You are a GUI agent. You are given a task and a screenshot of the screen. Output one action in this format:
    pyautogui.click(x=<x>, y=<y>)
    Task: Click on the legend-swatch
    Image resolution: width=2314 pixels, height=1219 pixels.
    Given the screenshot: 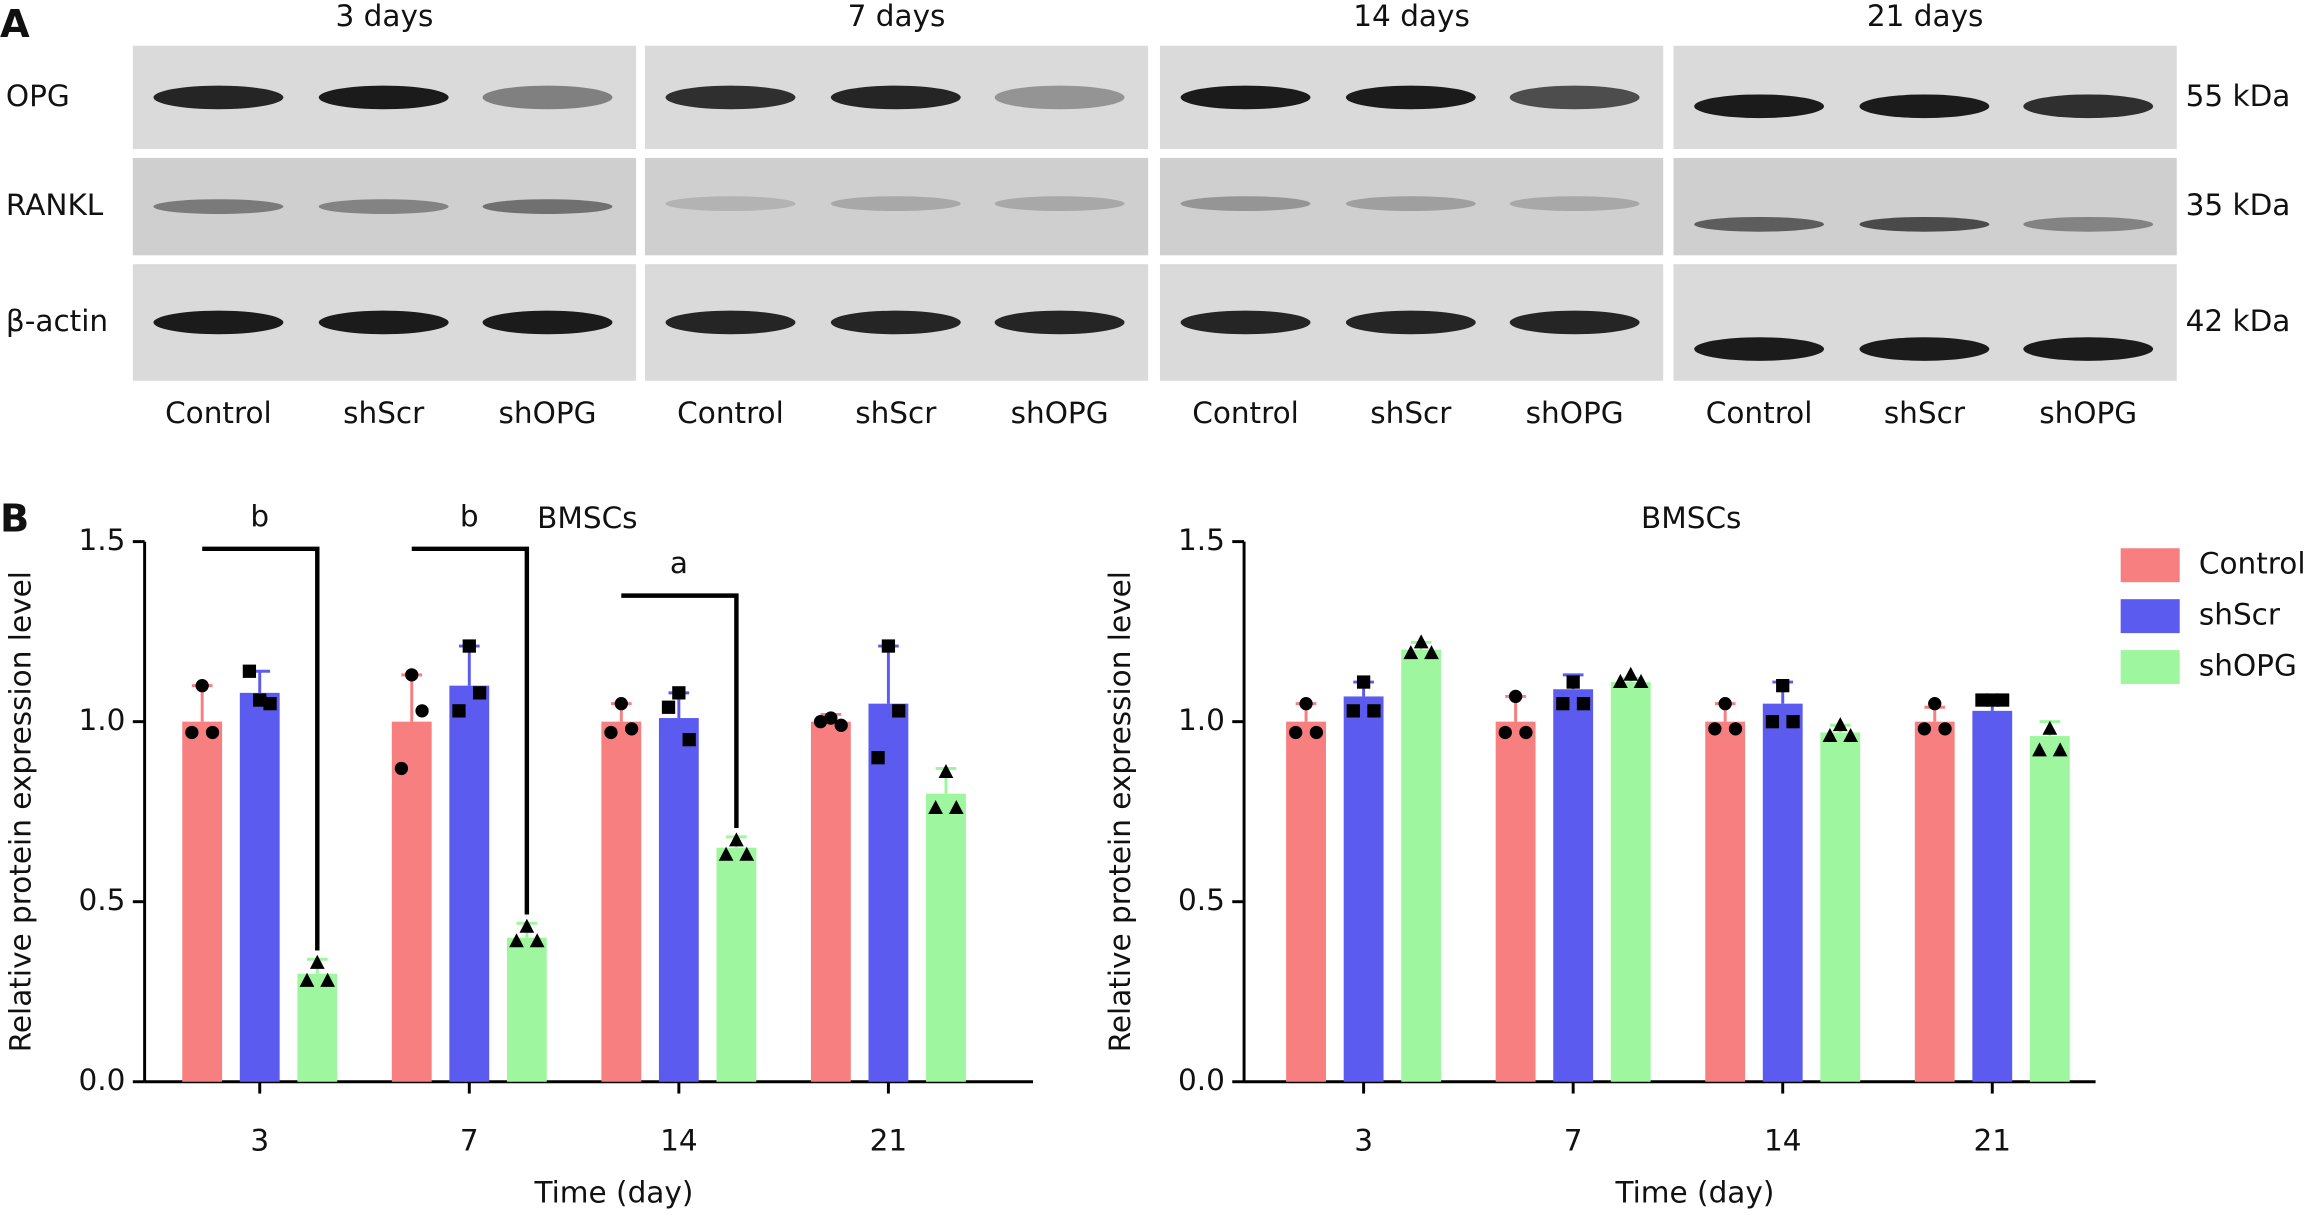 What is the action you would take?
    pyautogui.click(x=2150, y=616)
    